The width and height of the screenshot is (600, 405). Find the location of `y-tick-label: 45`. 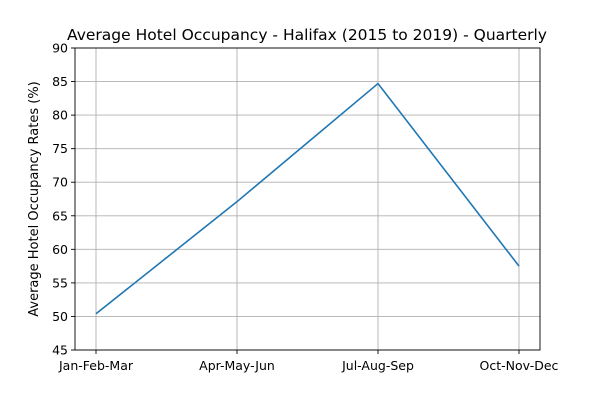

y-tick-label: 45 is located at coordinates (60, 350).